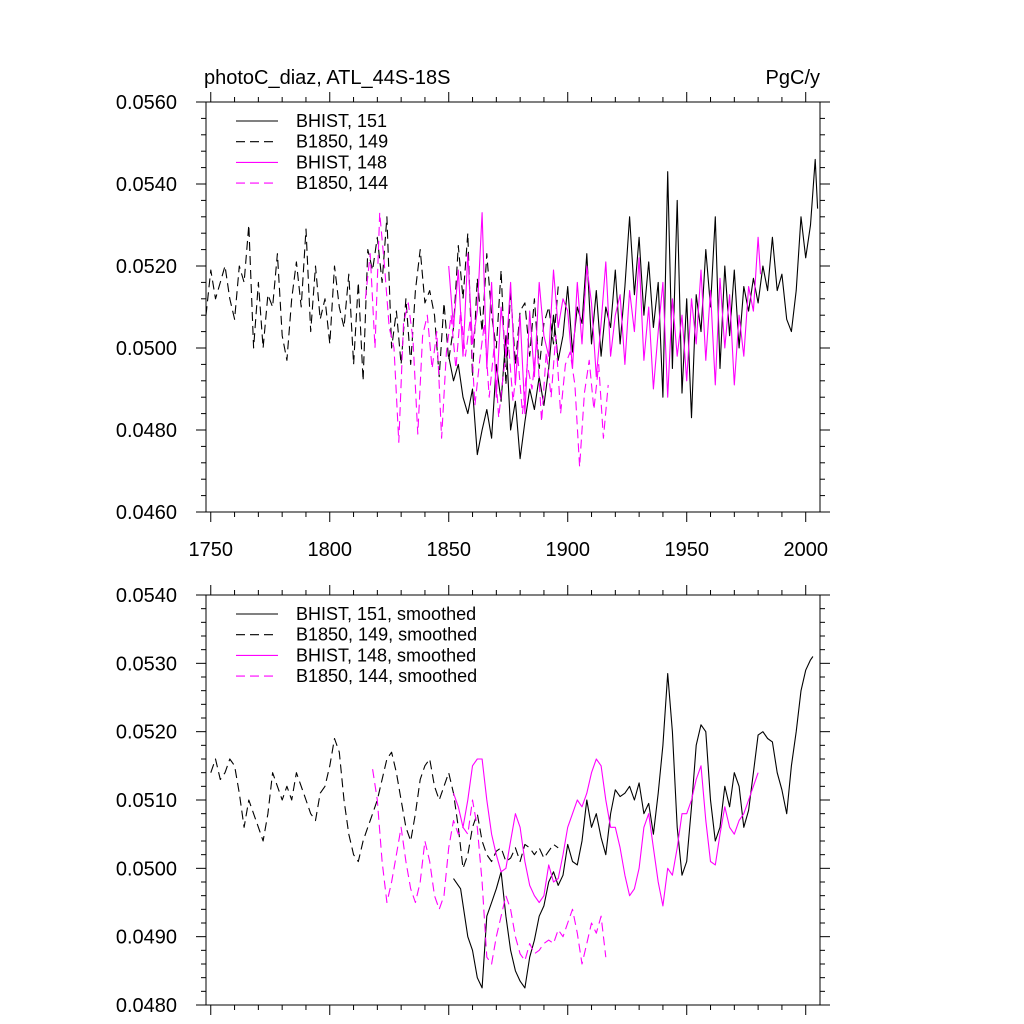 The image size is (1024, 1024). I want to click on p1-x-tick-label-2: 1800, so click(330, 550).